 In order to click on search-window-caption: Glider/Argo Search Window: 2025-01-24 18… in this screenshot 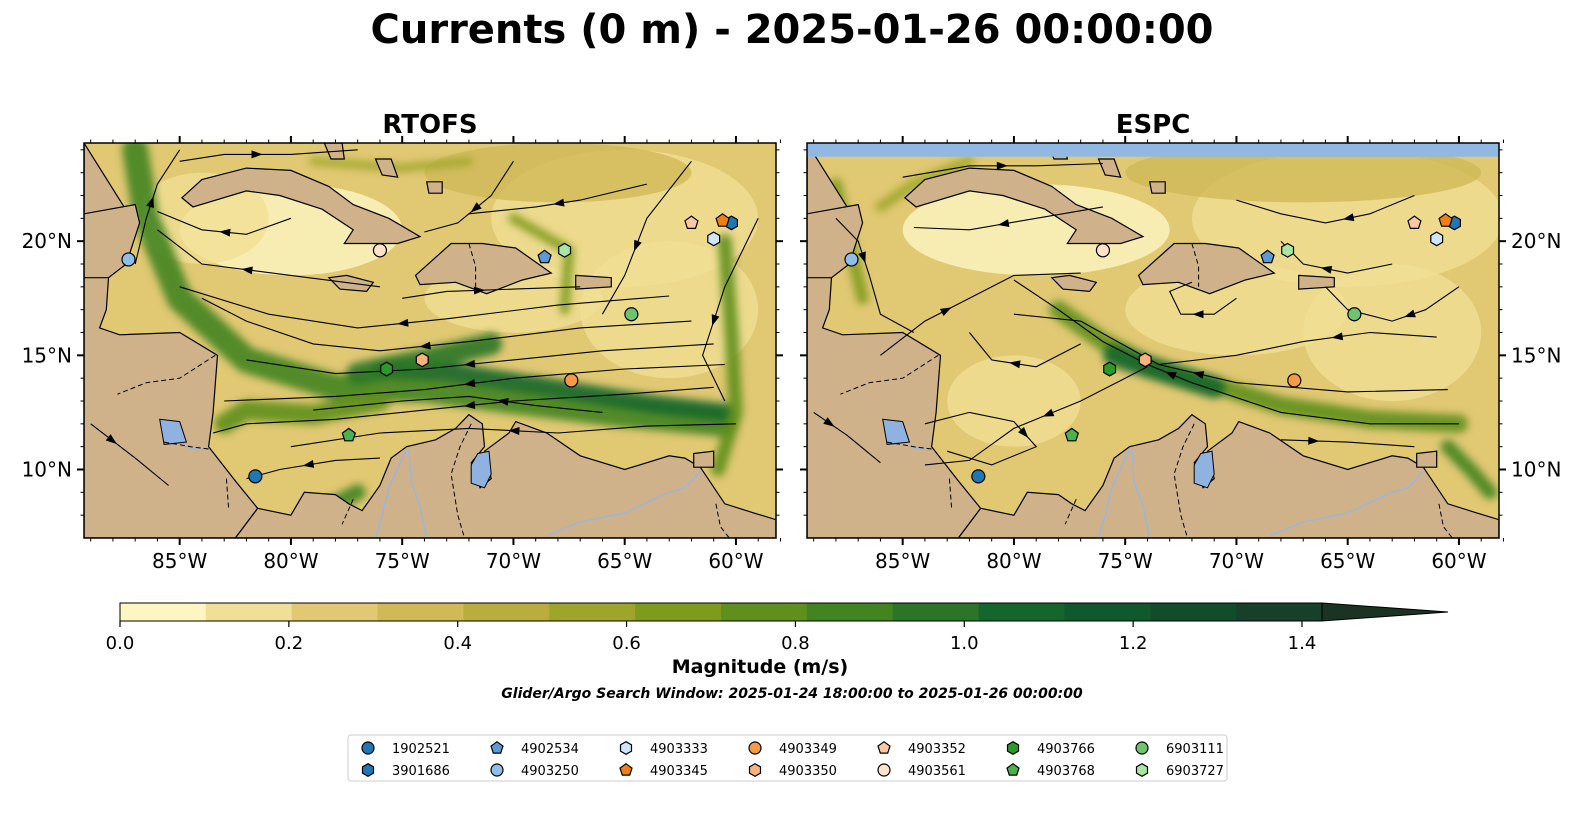, I will do `click(792, 694)`.